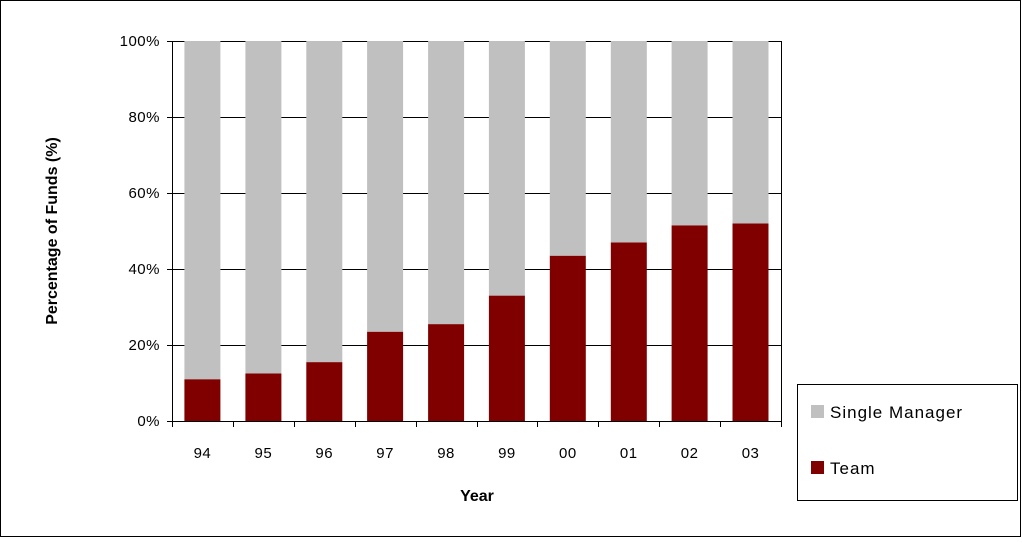 This screenshot has width=1022, height=543. What do you see at coordinates (690, 453) in the screenshot?
I see `x-tick-label: 02` at bounding box center [690, 453].